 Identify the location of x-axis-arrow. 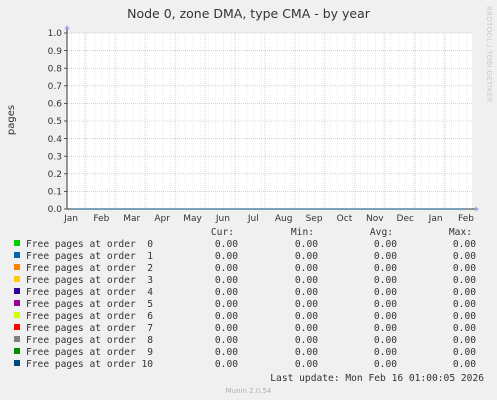
(477, 209).